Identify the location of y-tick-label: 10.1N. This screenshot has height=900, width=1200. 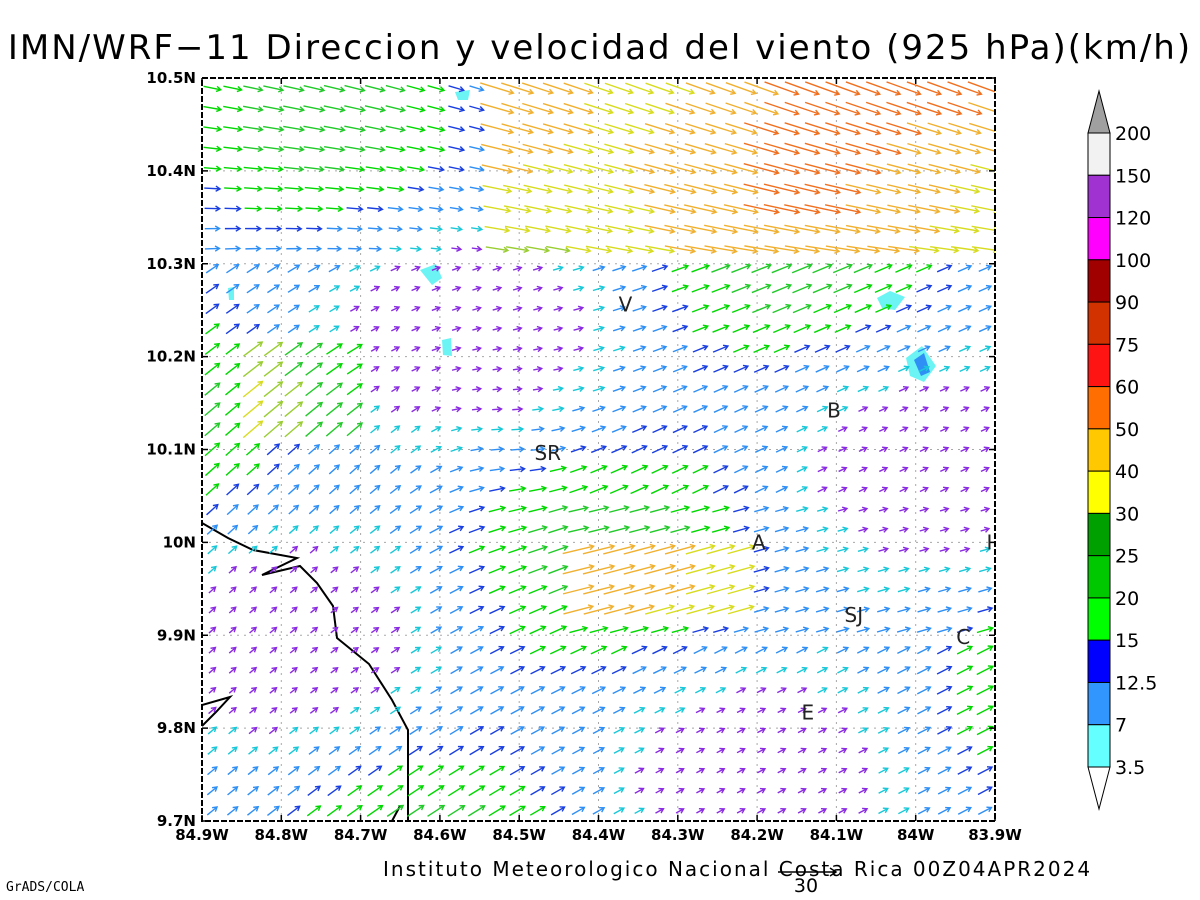
(171, 450).